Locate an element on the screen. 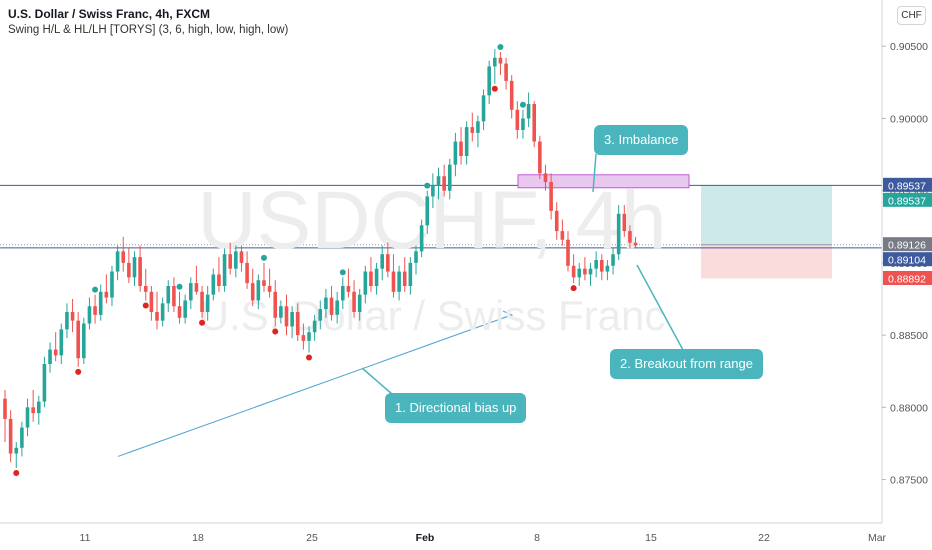 The image size is (932, 550). price-label-text: 0.89104 is located at coordinates (907, 261).